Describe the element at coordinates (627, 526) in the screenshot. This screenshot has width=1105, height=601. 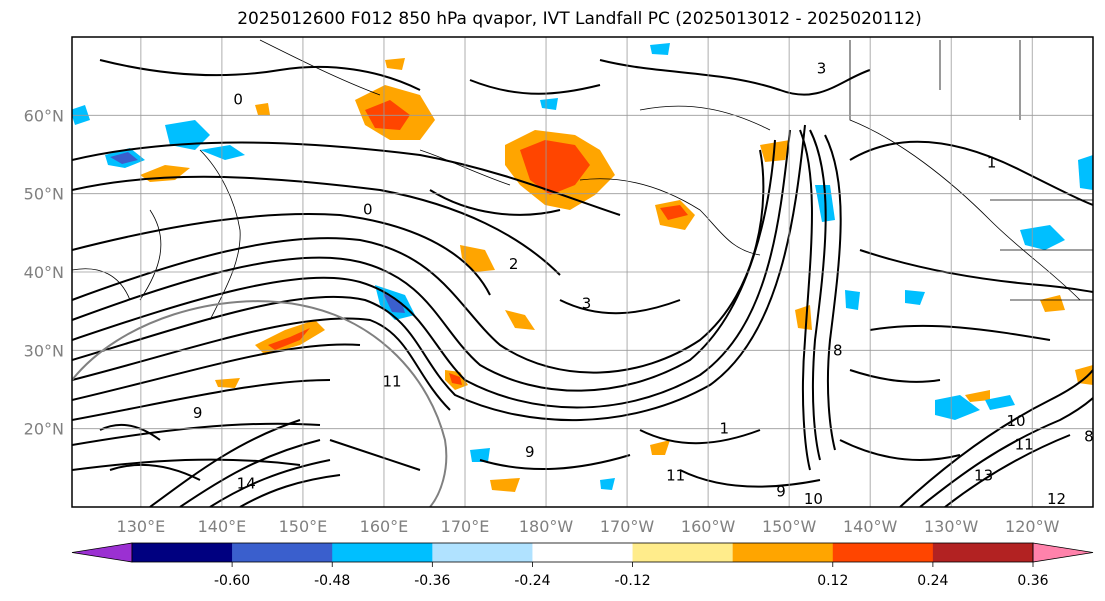
I see `lon-tick-label: 170°W` at that location.